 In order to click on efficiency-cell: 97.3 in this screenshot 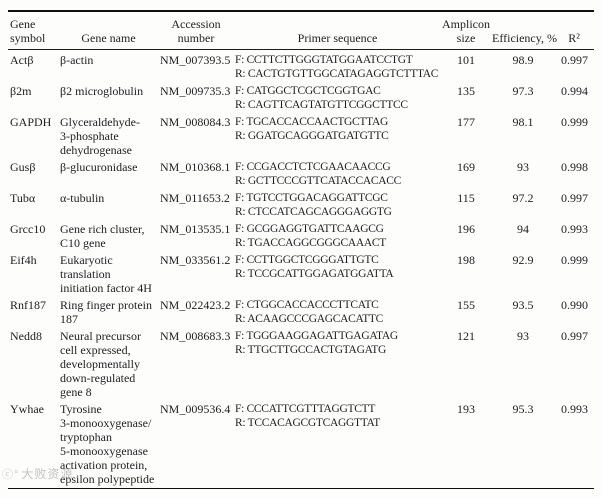, I will do `click(523, 91)`.